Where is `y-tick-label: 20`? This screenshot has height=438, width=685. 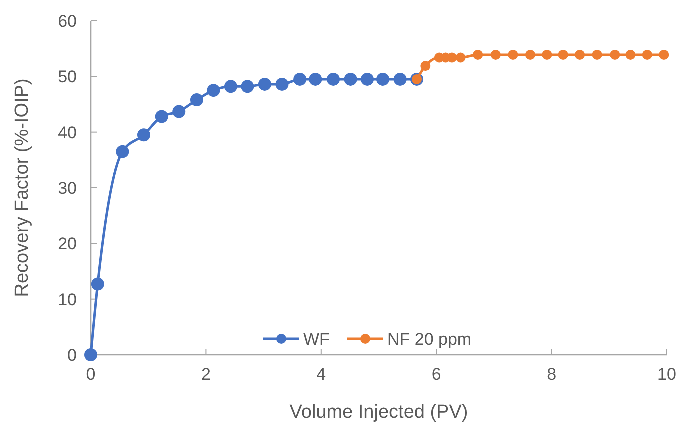 y-tick-label: 20 is located at coordinates (67, 244).